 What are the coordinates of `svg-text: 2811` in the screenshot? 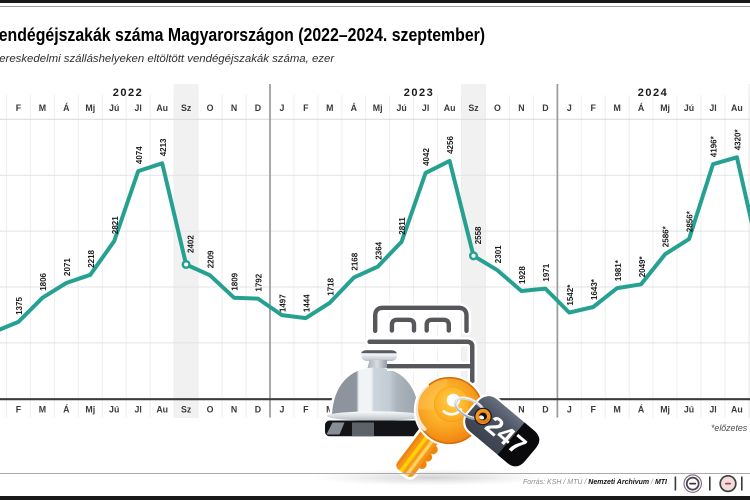 It's located at (402, 226).